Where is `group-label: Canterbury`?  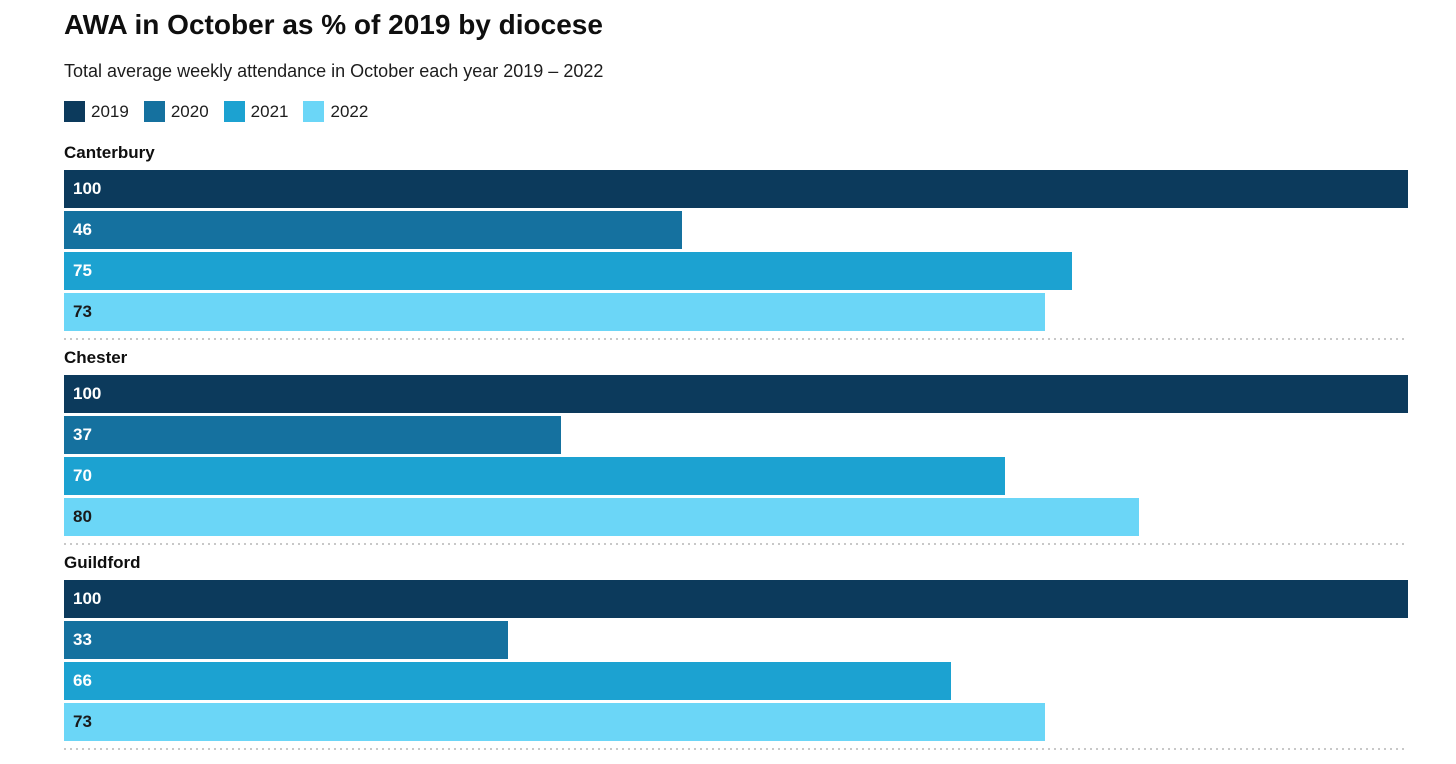
group-label: Canterbury is located at coordinates (109, 152).